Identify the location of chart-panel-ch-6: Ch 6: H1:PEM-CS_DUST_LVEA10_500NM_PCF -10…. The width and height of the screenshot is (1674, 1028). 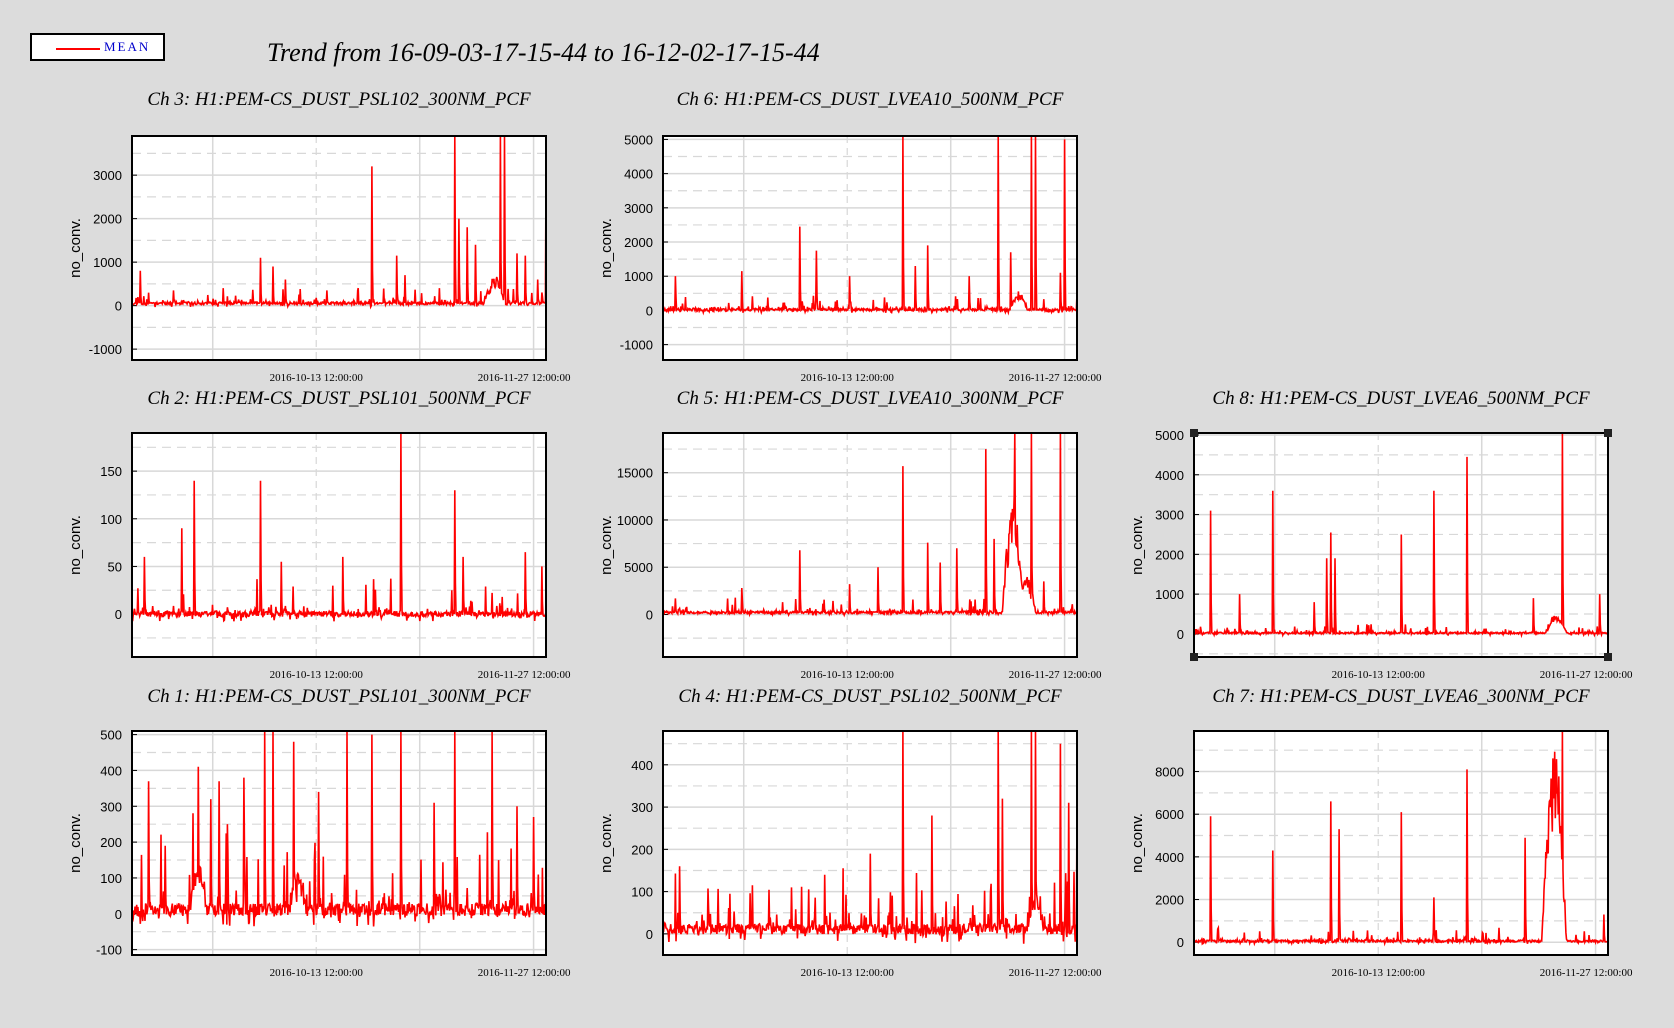
(850, 236).